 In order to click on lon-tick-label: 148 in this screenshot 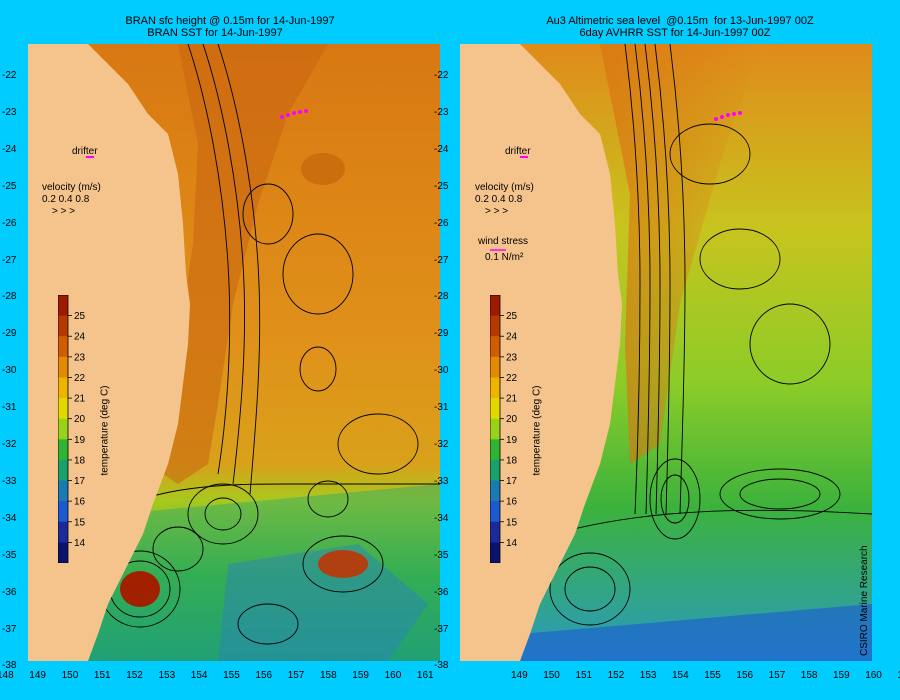, I will do `click(7, 675)`.